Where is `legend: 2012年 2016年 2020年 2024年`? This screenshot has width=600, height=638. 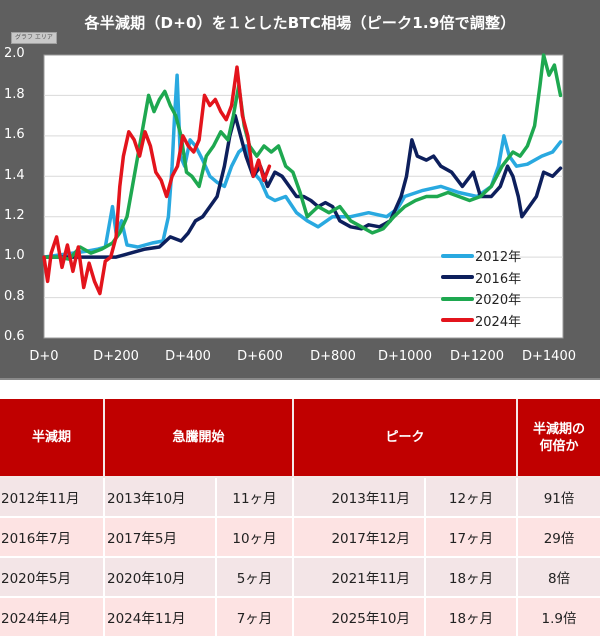 legend: 2012年 2016年 2020年 2024年 is located at coordinates (481, 288).